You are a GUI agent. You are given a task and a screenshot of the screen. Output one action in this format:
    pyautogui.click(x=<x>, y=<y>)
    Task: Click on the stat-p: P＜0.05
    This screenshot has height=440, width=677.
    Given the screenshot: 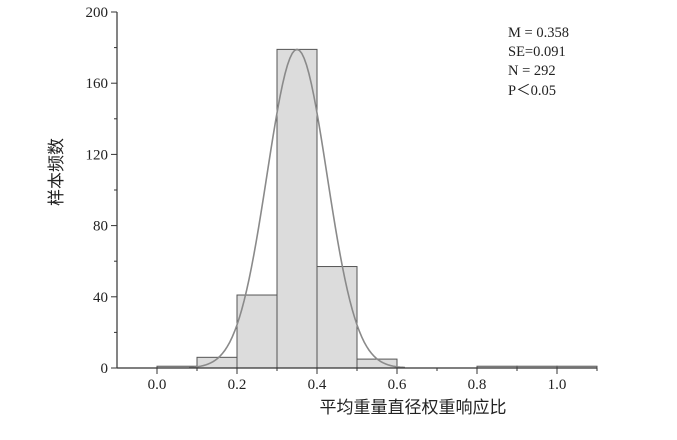 What is the action you would take?
    pyautogui.click(x=532, y=91)
    